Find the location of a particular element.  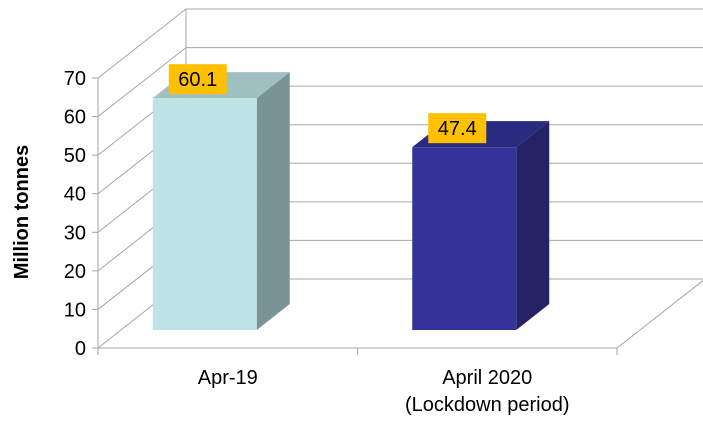

y-tick-label: 0 is located at coordinates (80, 349).